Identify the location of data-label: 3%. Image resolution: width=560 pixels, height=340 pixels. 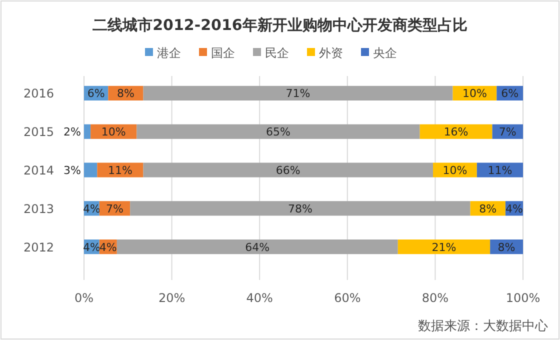
(72, 170).